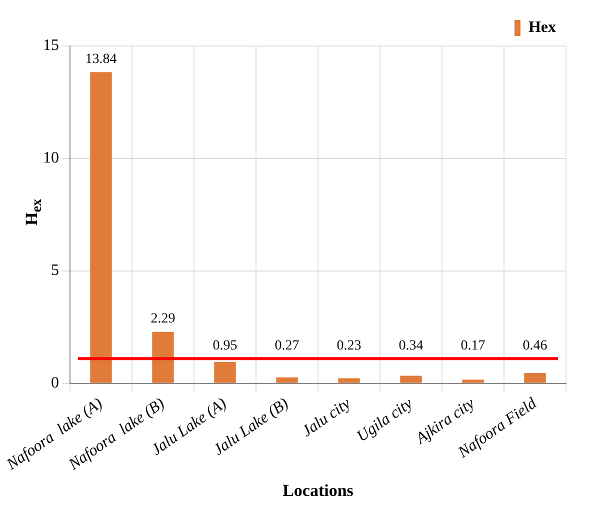 This screenshot has height=506, width=591. Describe the element at coordinates (101, 59) in the screenshot. I see `data-label: 13.84` at that location.